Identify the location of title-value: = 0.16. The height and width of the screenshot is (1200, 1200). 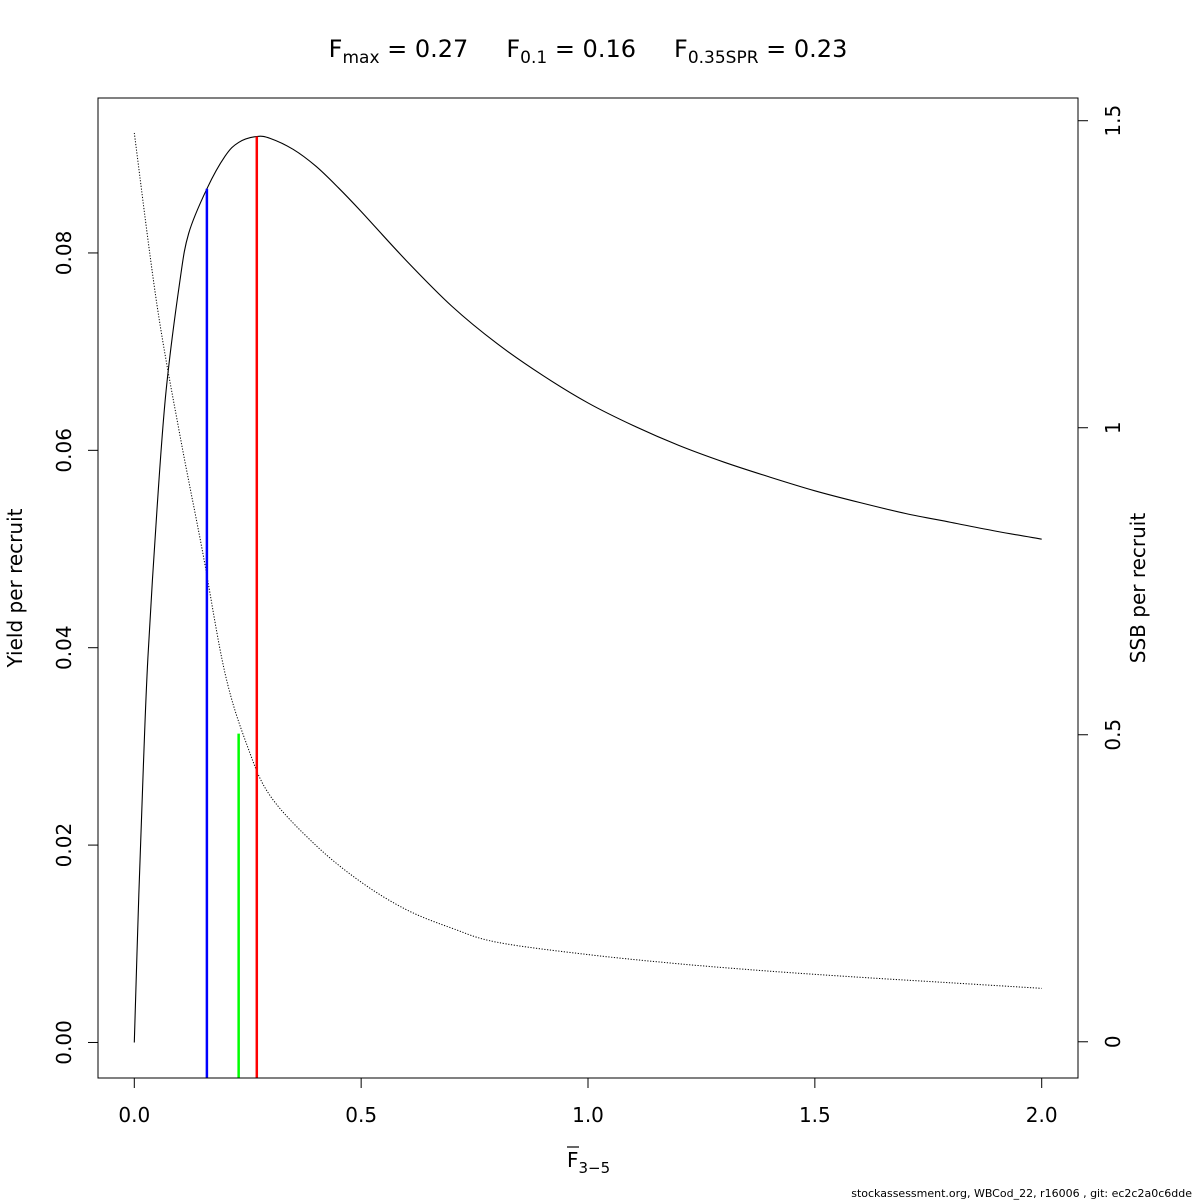
(591, 49).